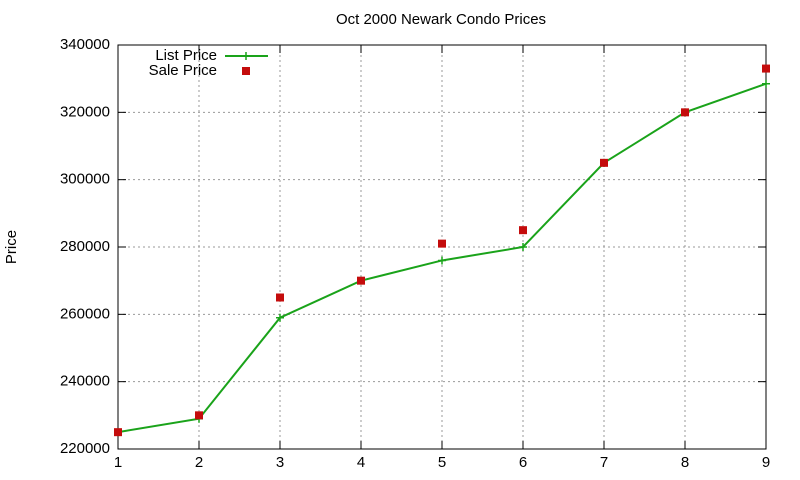 The width and height of the screenshot is (800, 480). Describe the element at coordinates (280, 462) in the screenshot. I see `x-tick-label: 3` at that location.